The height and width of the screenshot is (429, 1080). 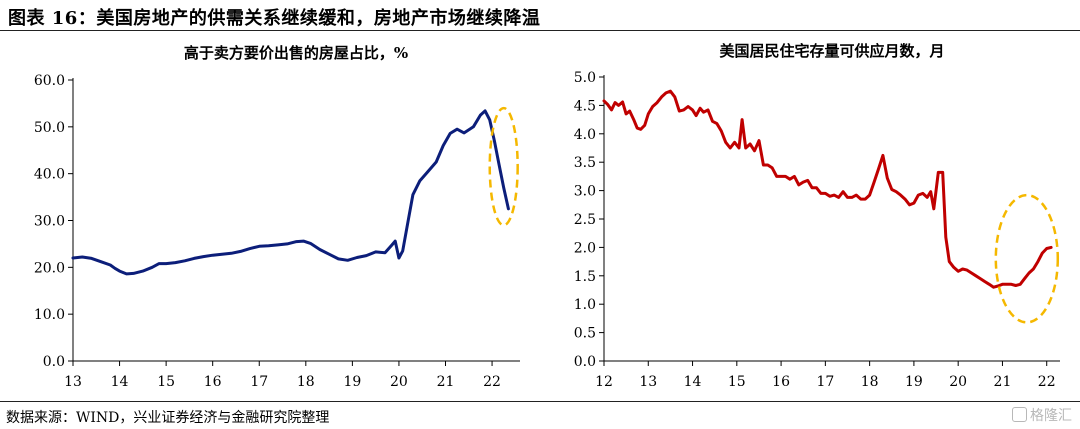 What do you see at coordinates (585, 106) in the screenshot?
I see `y-tick-label: 4.5` at bounding box center [585, 106].